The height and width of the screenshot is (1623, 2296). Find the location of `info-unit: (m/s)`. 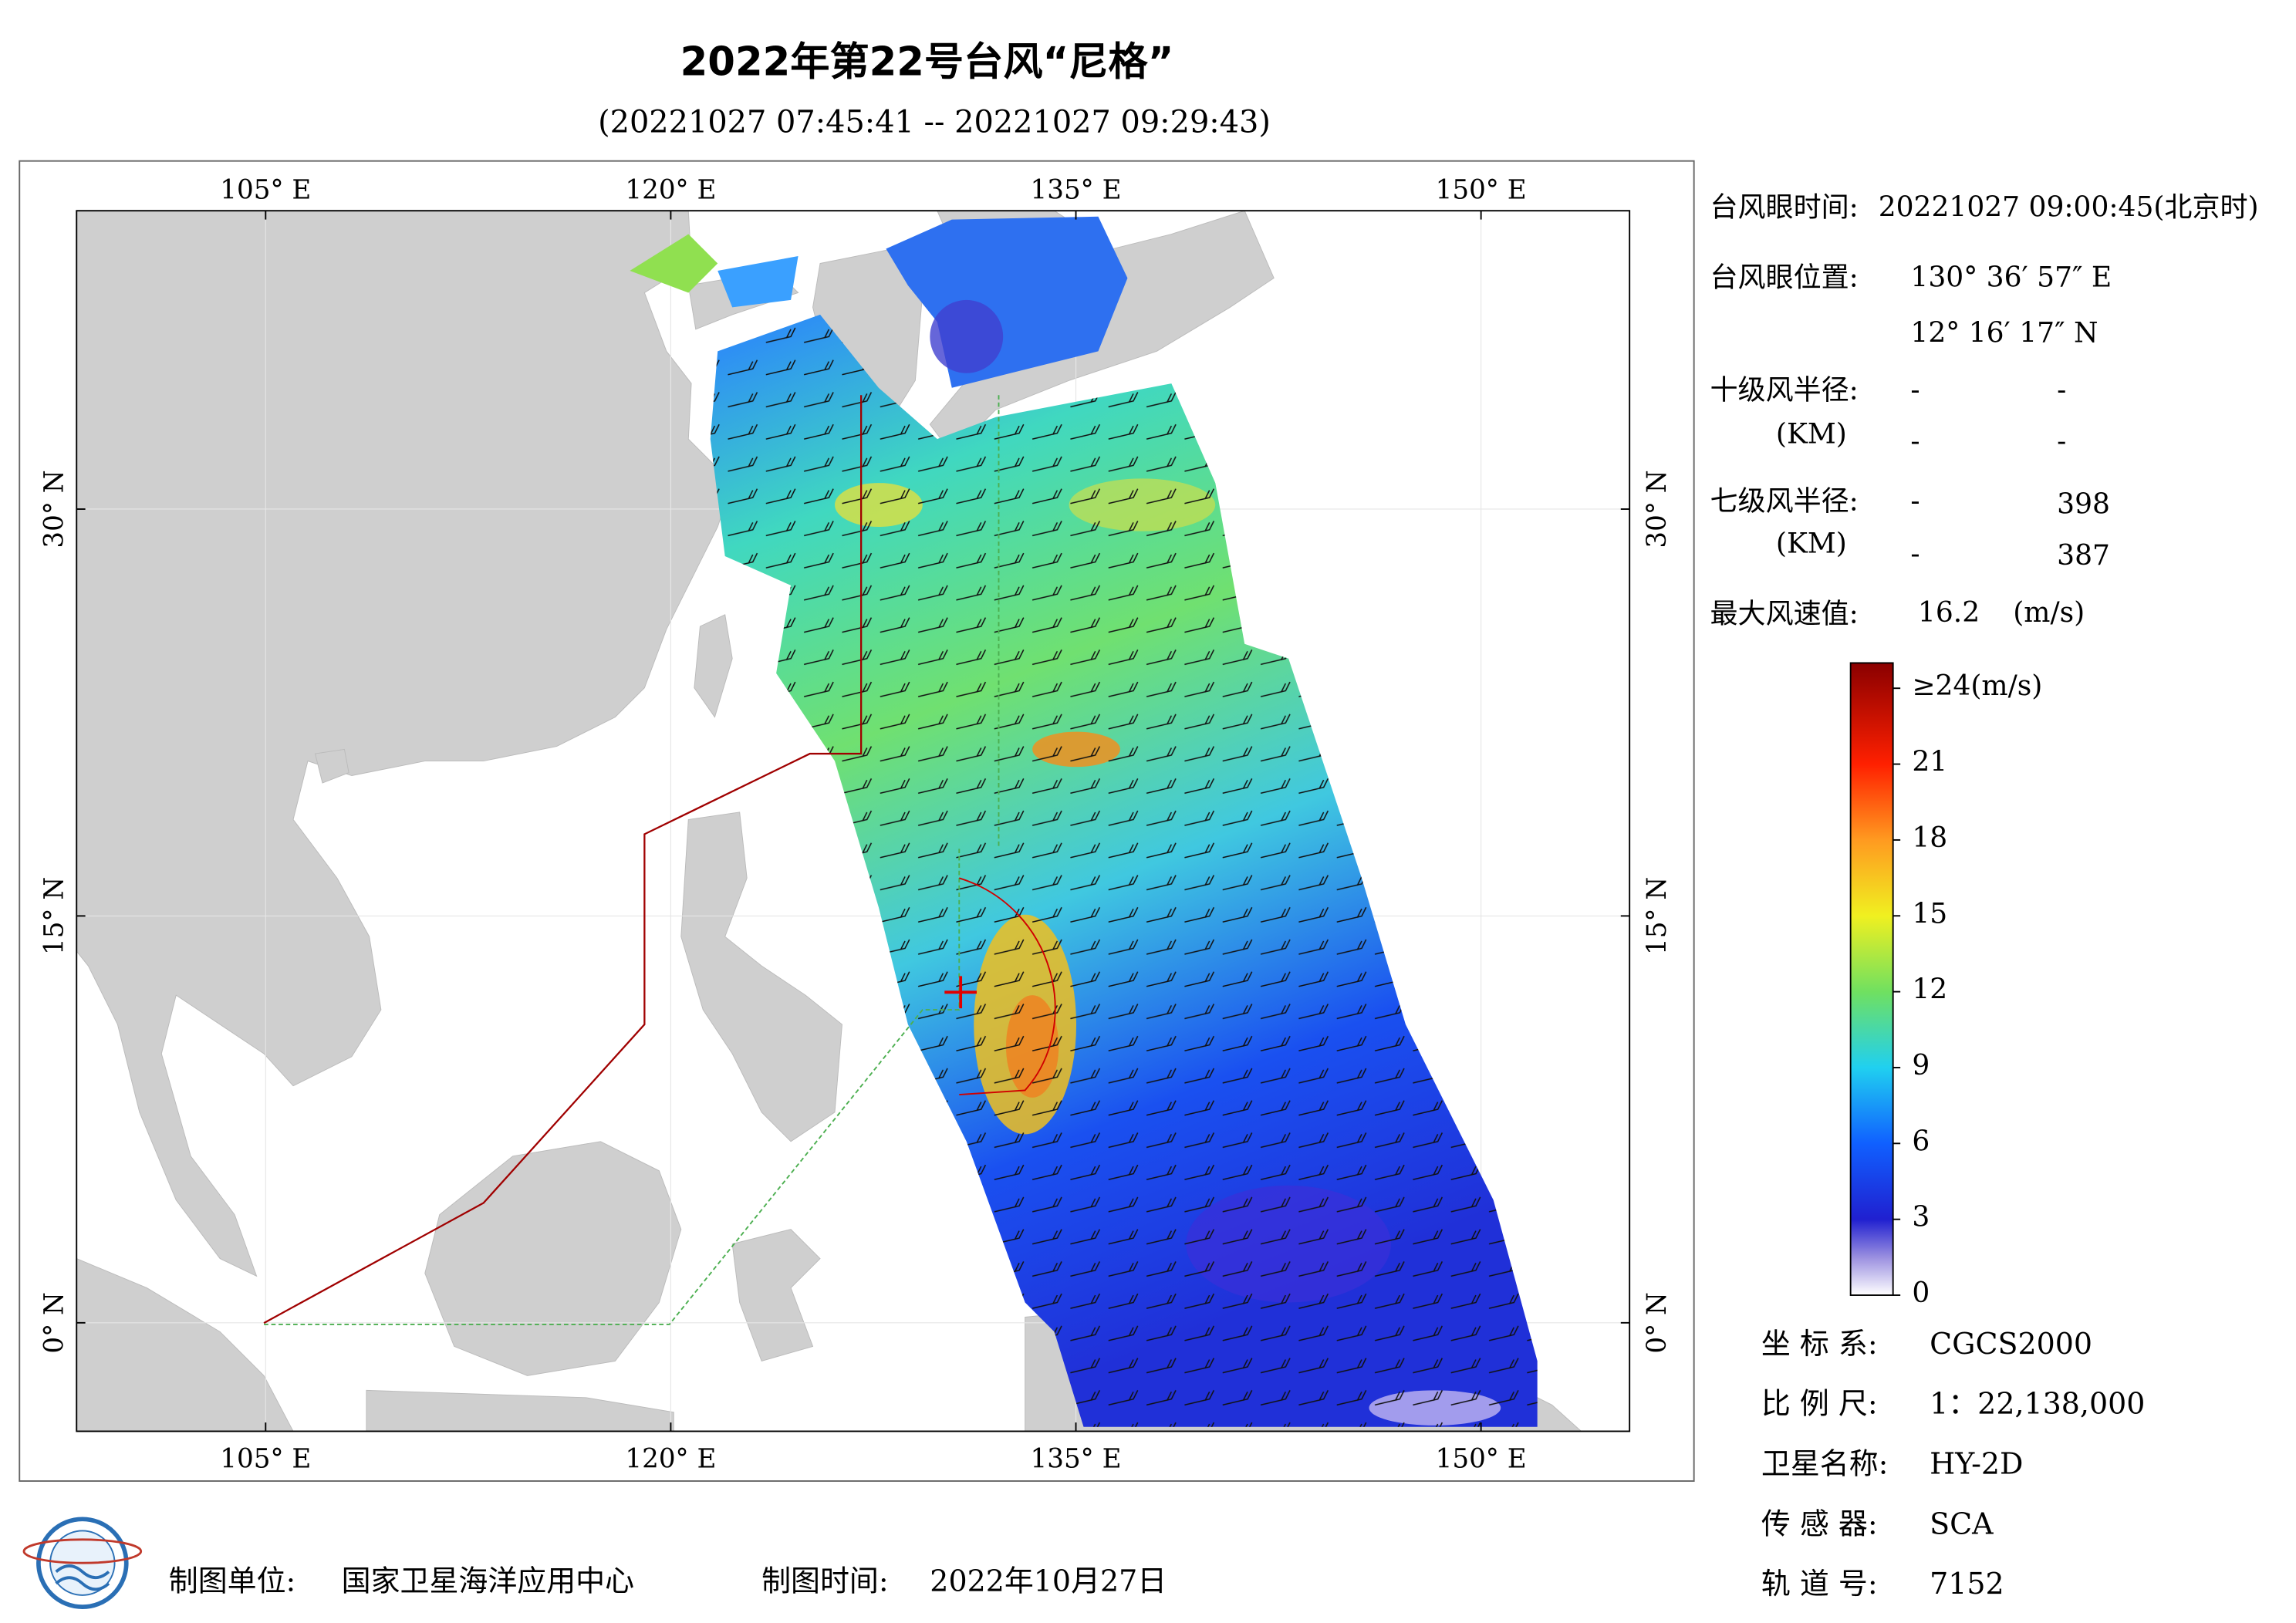

info-unit: (m/s) is located at coordinates (2049, 613).